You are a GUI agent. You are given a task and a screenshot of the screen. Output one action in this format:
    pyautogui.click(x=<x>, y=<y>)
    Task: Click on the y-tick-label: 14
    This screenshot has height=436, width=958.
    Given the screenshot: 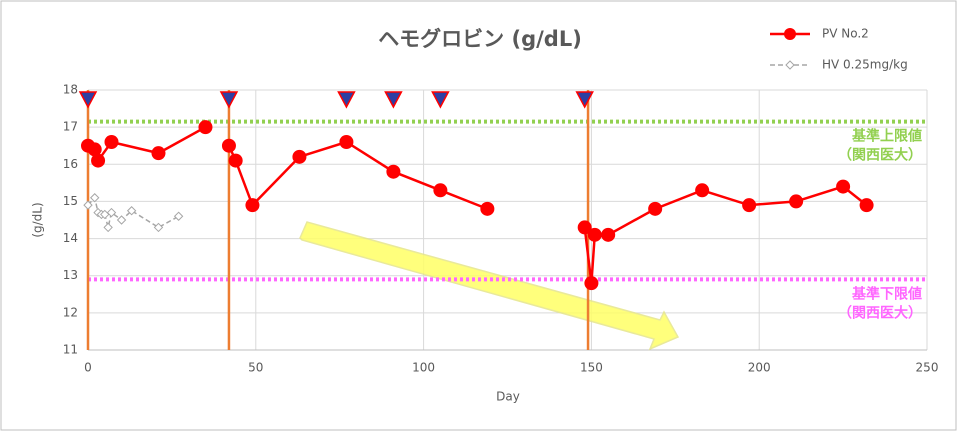 What is the action you would take?
    pyautogui.click(x=70, y=238)
    